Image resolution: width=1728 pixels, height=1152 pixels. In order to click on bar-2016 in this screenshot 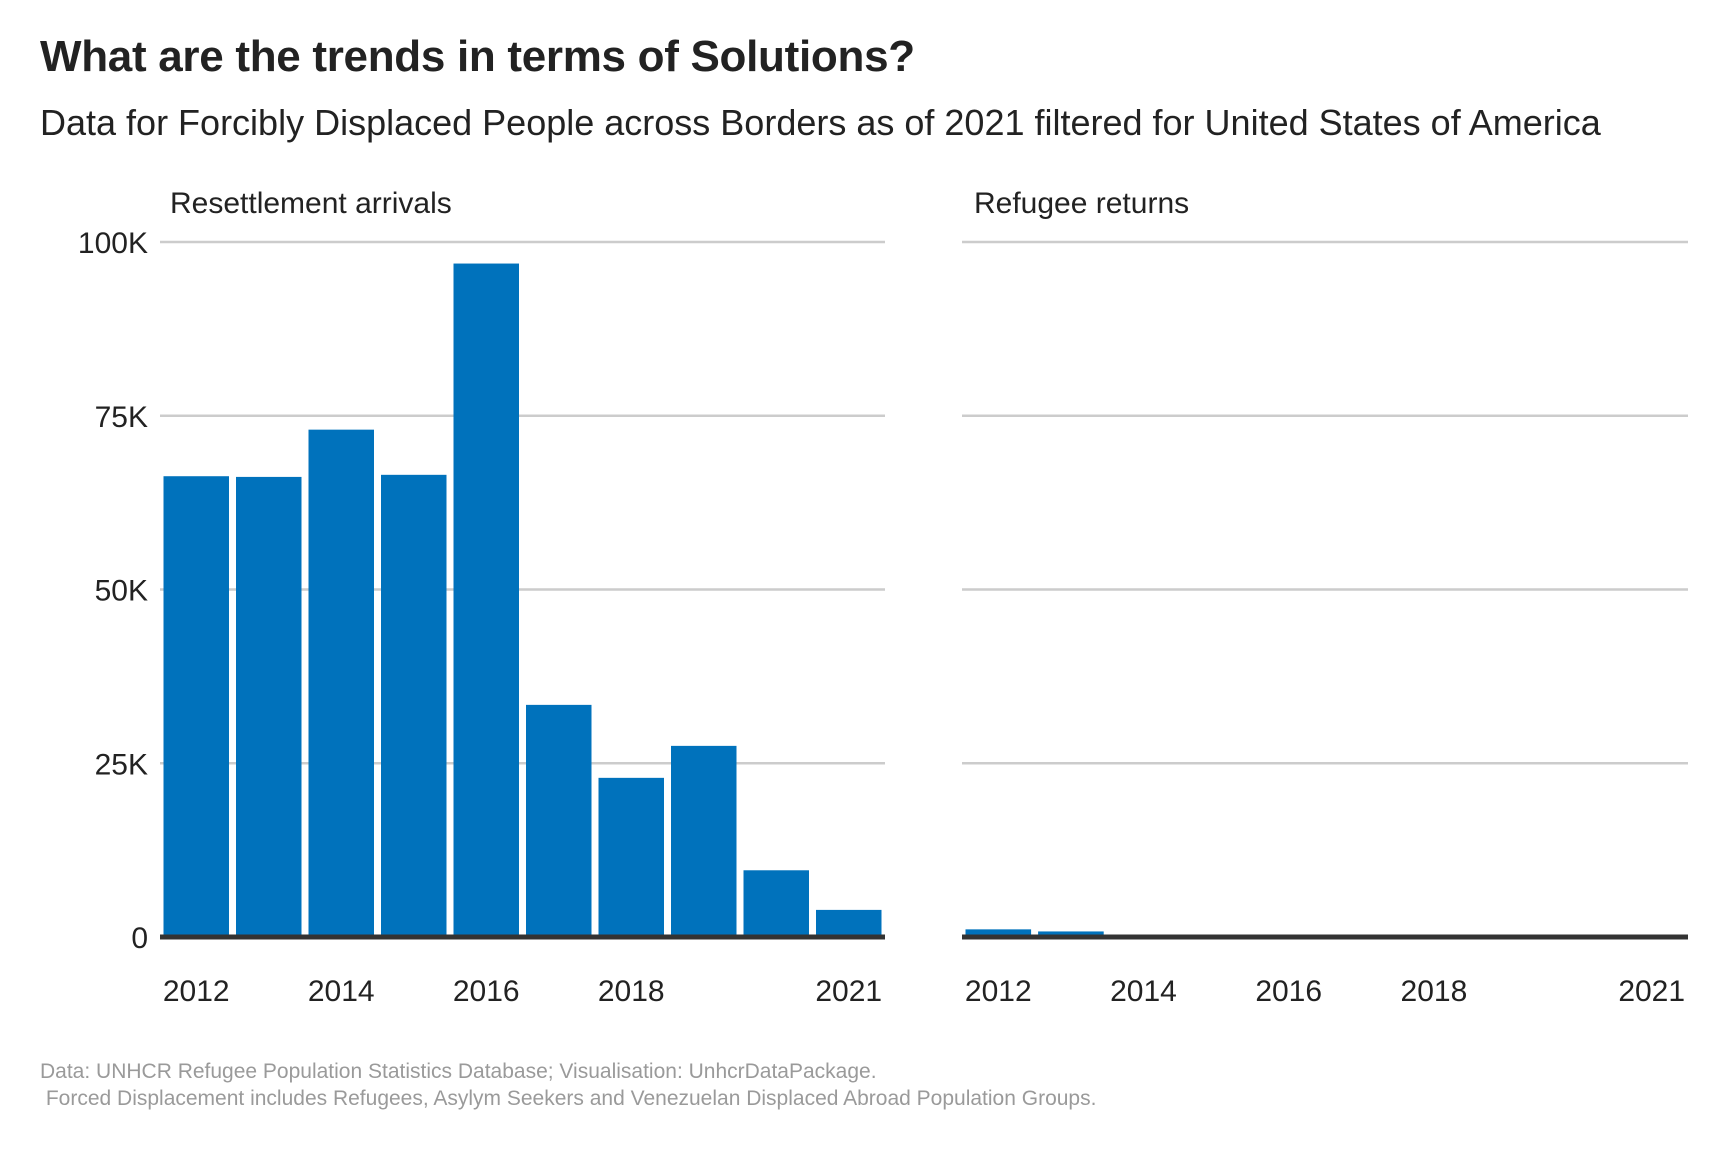, I will do `click(486, 600)`.